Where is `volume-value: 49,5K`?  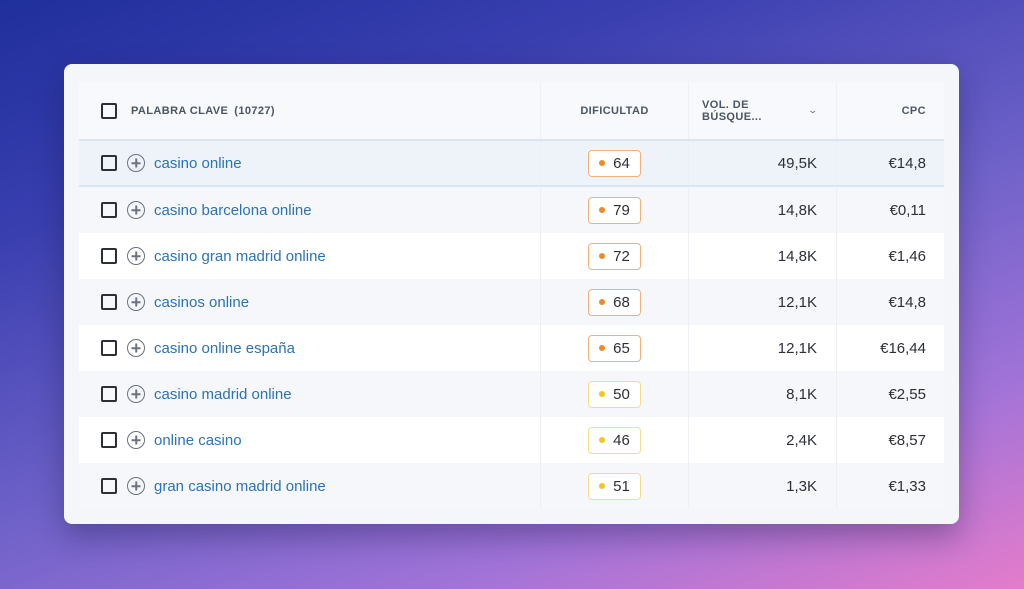 volume-value: 49,5K is located at coordinates (797, 163).